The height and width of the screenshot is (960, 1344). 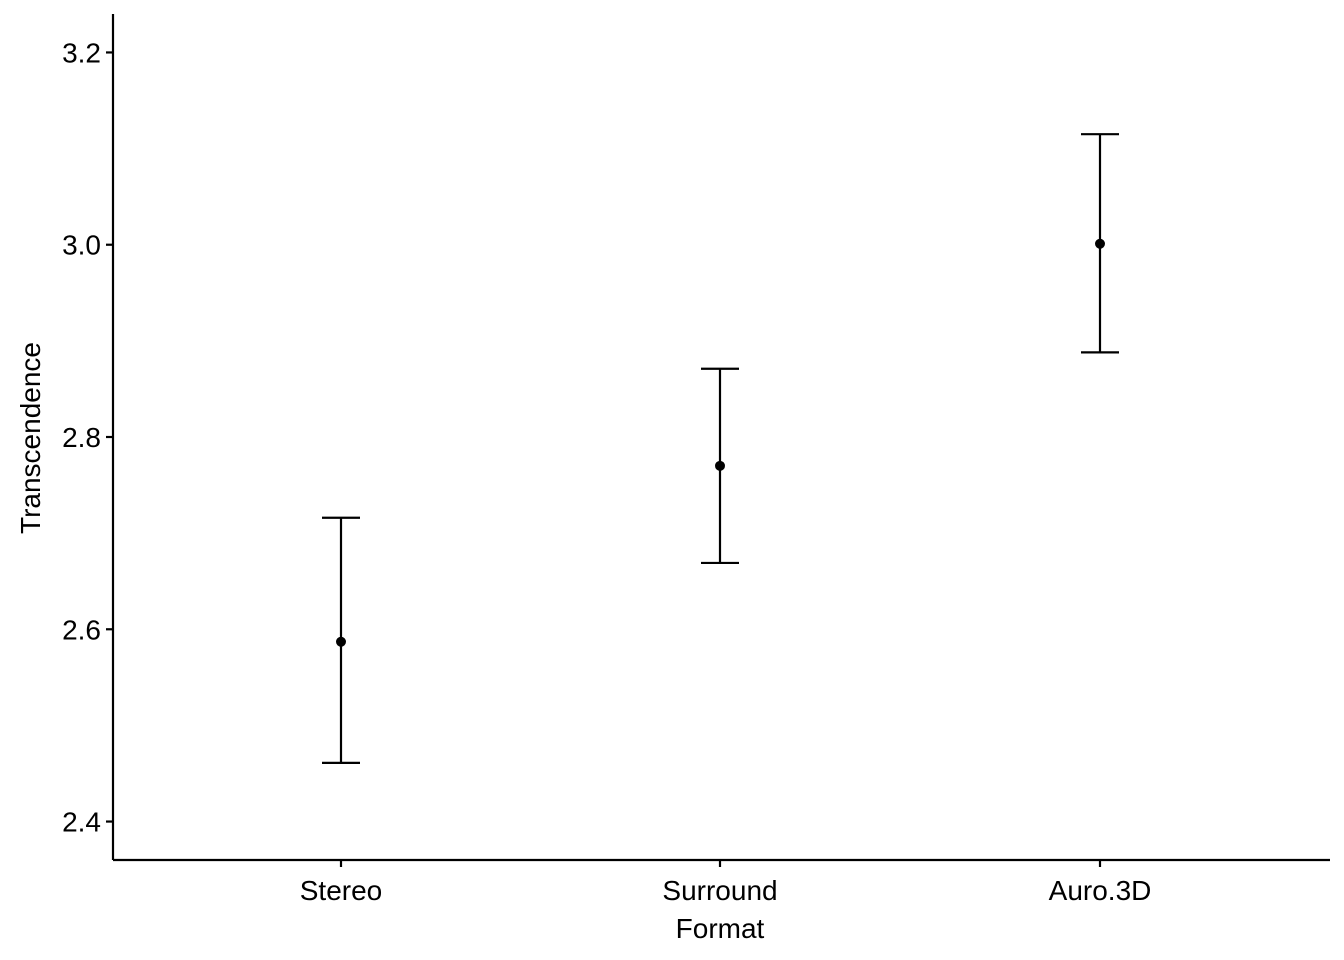 I want to click on y-tick-label: 2.8, so click(x=81, y=437).